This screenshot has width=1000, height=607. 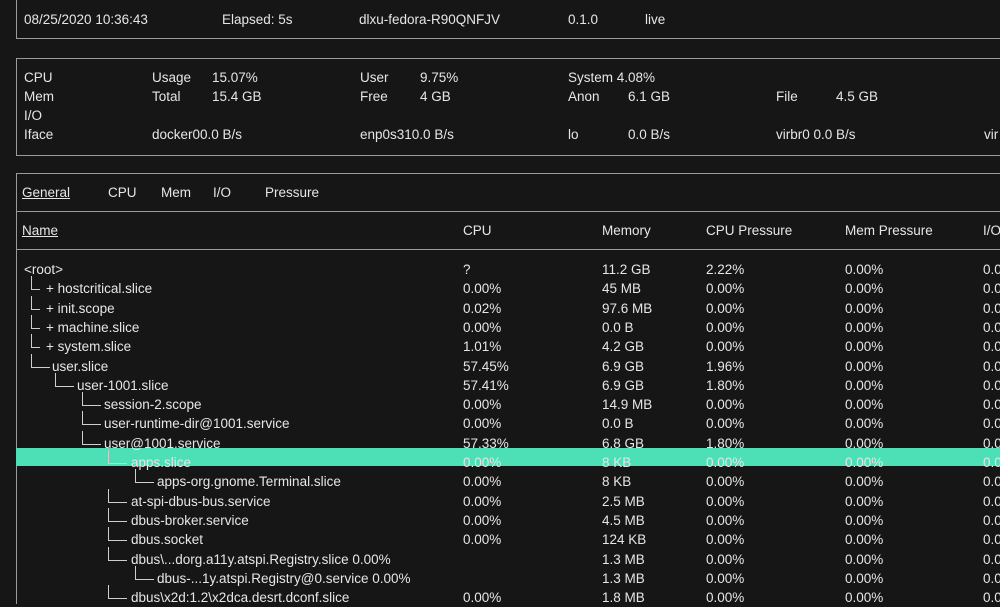 I want to click on row-memory: 1.8 MB, so click(x=623, y=597).